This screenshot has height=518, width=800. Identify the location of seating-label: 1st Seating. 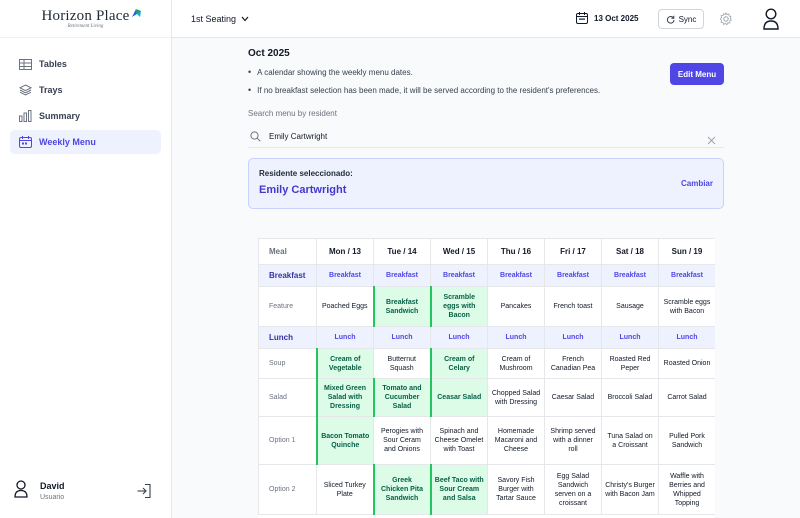
(214, 19).